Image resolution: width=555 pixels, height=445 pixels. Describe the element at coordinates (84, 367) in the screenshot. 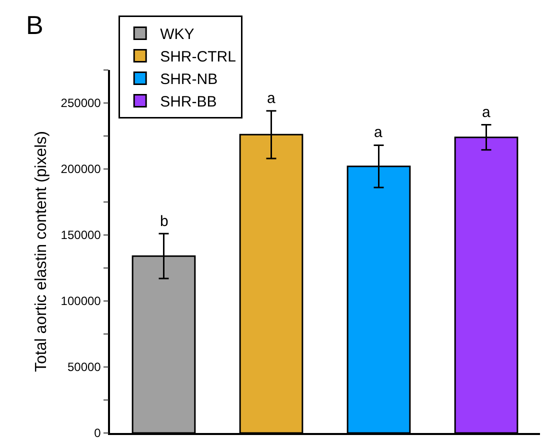

I see `y-tick-label: 50000` at that location.